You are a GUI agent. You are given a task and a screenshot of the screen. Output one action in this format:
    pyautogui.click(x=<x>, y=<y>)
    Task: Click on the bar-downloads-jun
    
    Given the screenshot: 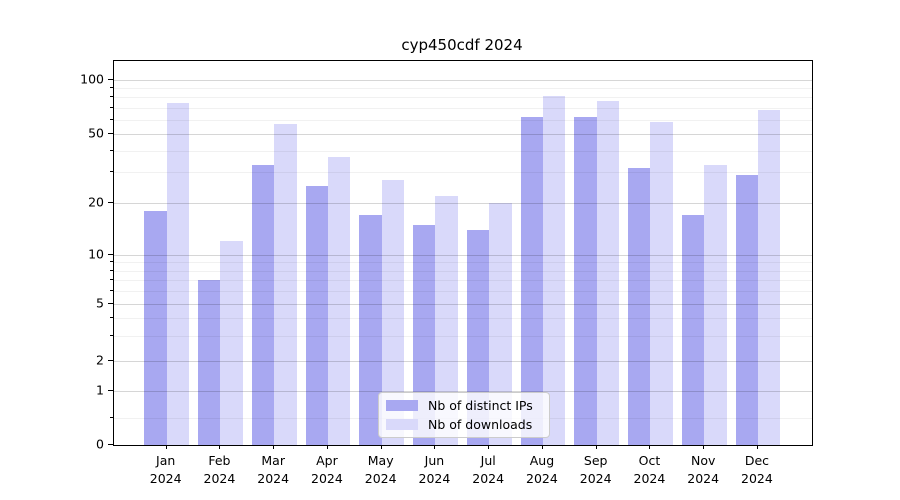 What is the action you would take?
    pyautogui.click(x=446, y=320)
    